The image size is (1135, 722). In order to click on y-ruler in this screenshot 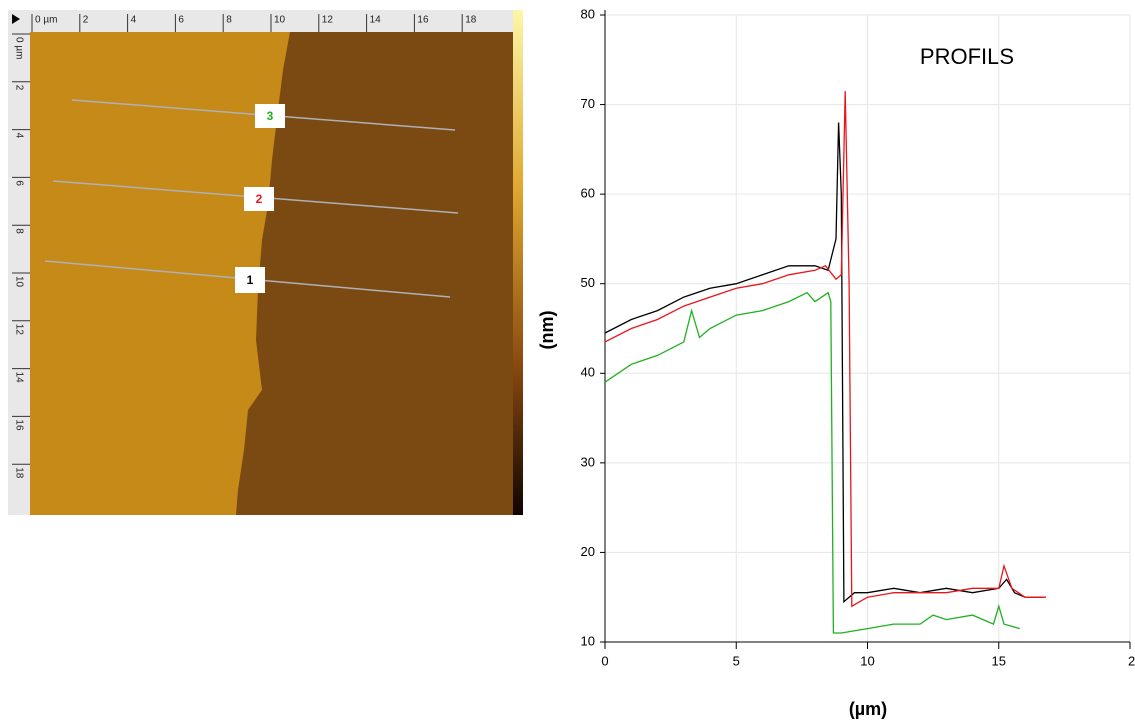, I will do `click(19, 262)`.